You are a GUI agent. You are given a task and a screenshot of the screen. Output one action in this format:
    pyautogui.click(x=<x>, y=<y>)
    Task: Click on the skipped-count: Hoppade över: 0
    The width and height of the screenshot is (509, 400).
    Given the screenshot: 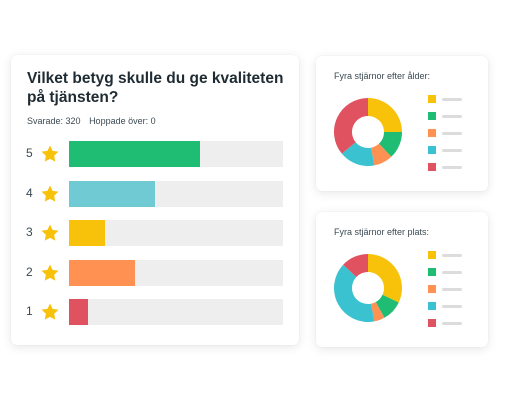 What is the action you would take?
    pyautogui.click(x=122, y=121)
    